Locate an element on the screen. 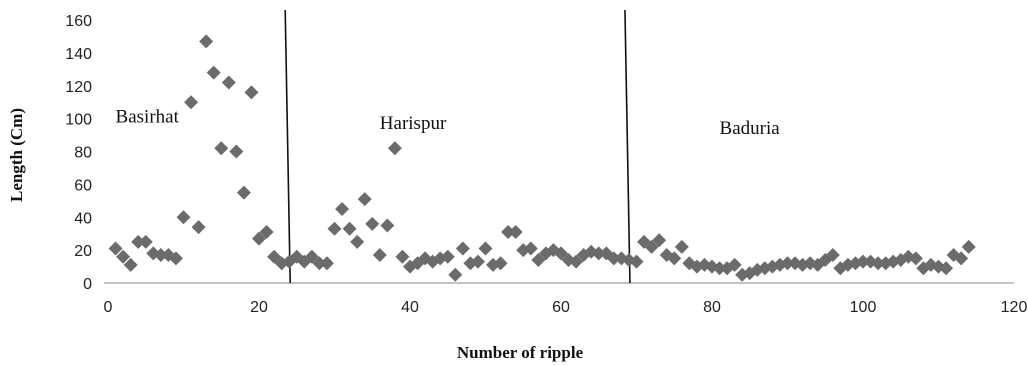  x-tick-label: 20 is located at coordinates (259, 307).